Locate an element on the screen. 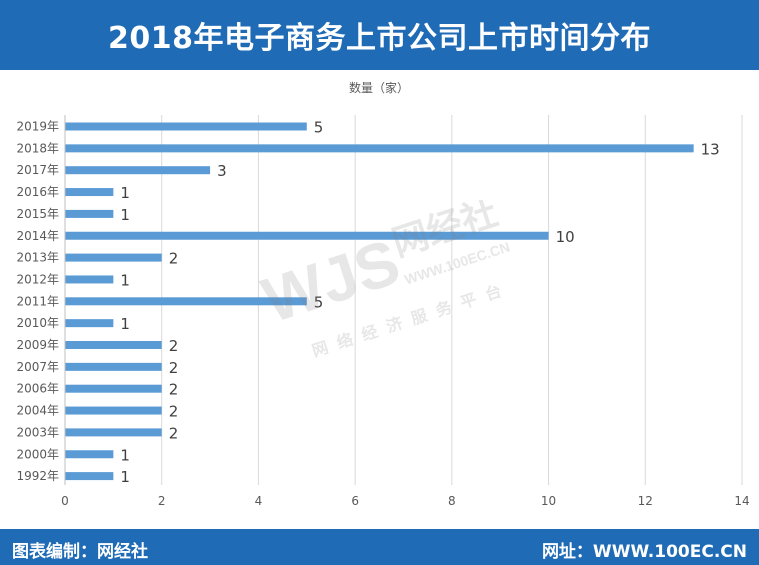 This screenshot has height=565, width=759. x-tick-label: 8 is located at coordinates (452, 501).